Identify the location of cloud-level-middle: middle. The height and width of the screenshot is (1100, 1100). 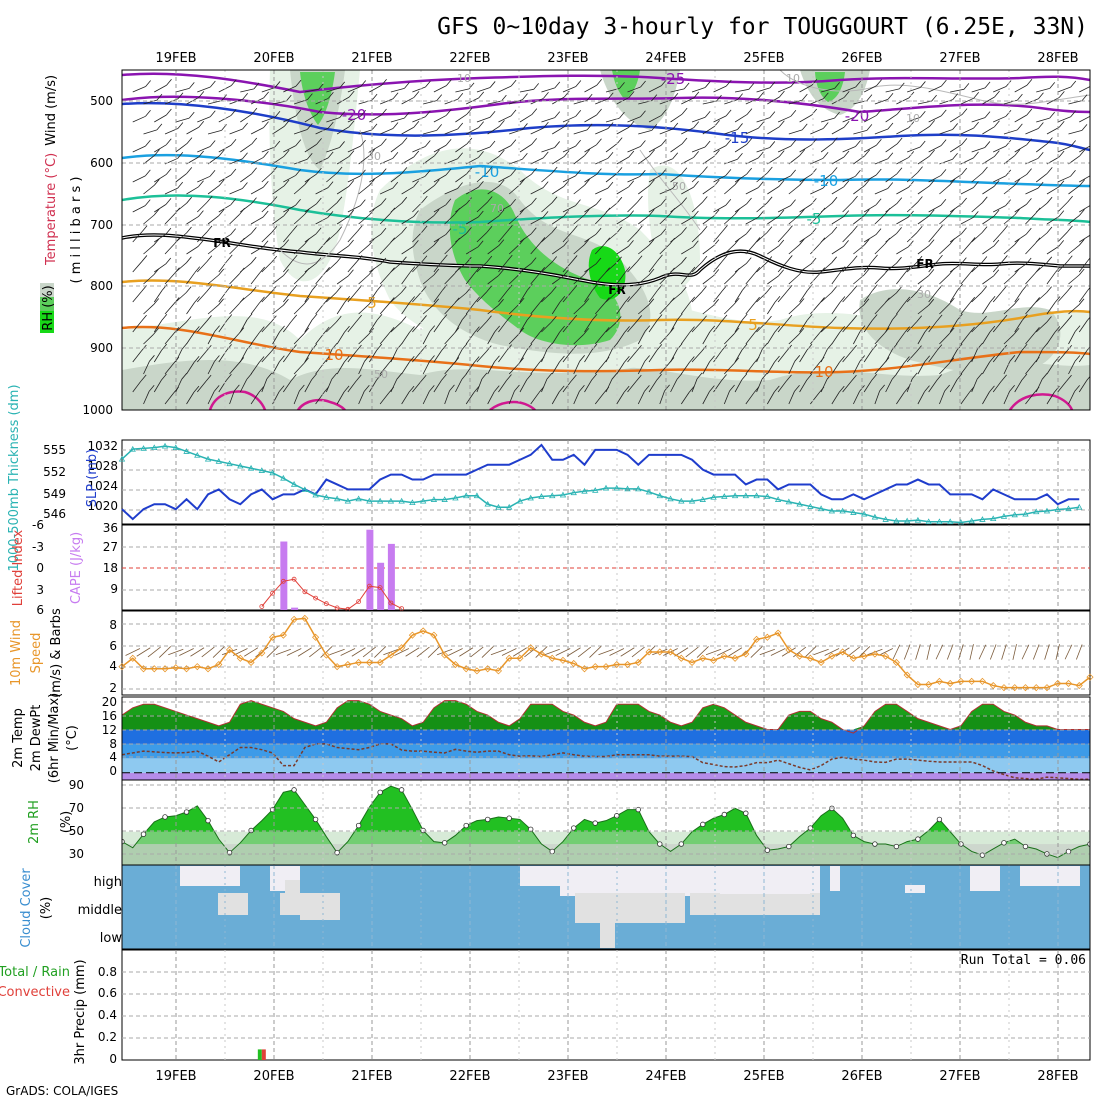
(100, 910).